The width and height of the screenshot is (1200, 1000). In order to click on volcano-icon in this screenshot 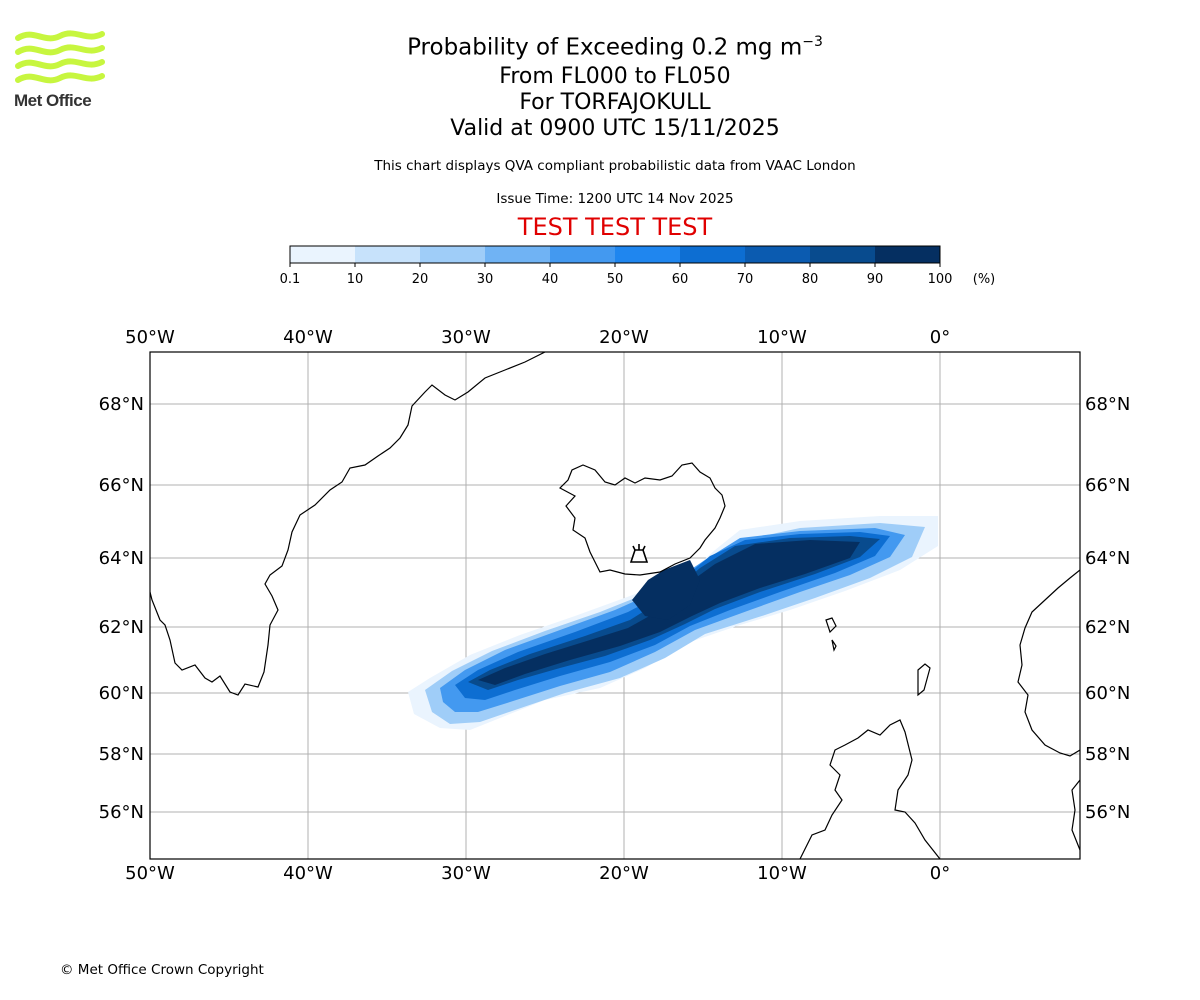, I will do `click(639, 553)`.